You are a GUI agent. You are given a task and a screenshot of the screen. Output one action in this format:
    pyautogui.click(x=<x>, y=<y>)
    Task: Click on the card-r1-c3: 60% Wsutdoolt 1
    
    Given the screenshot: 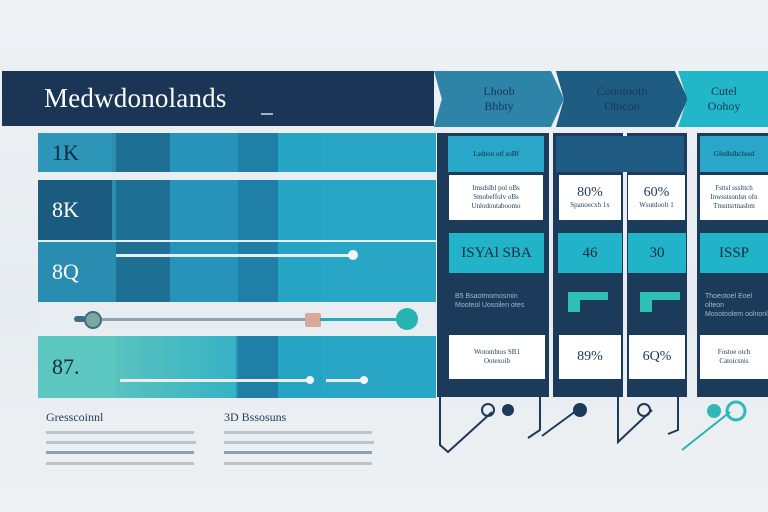 What is the action you would take?
    pyautogui.click(x=656, y=197)
    